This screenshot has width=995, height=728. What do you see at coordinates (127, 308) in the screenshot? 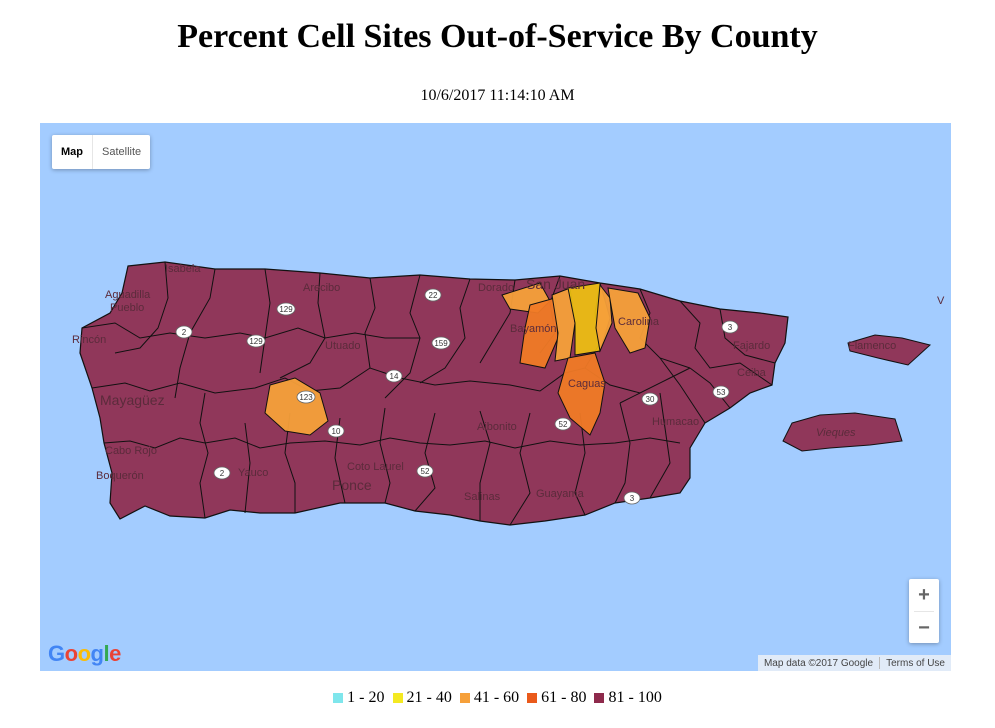
I see `label-pueblo: Pueblo` at bounding box center [127, 308].